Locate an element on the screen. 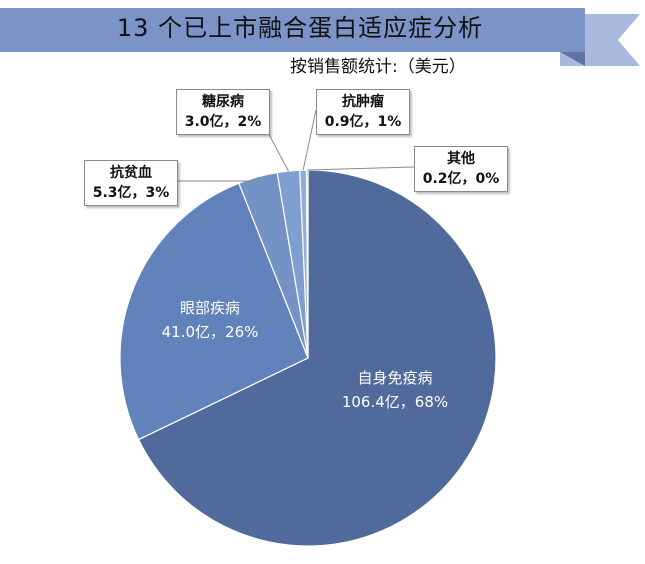 The height and width of the screenshot is (564, 645). slice-value: 5.3亿，3% is located at coordinates (131, 193).